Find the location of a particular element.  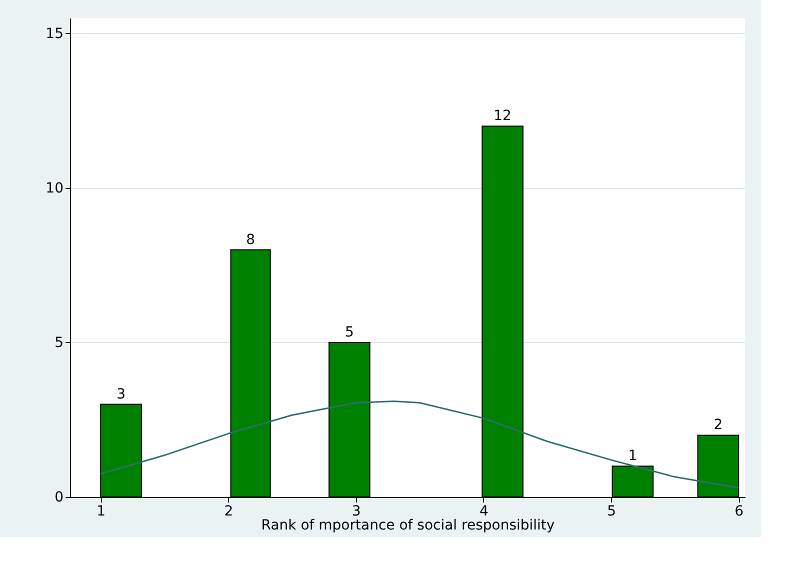

x-tick-label: 6 is located at coordinates (739, 512).